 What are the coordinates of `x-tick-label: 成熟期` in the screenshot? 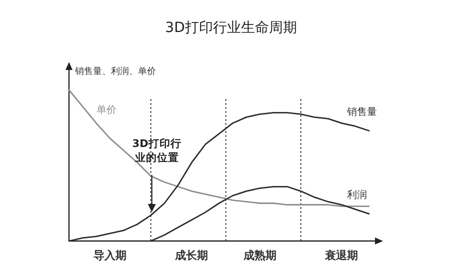 It's located at (259, 255).